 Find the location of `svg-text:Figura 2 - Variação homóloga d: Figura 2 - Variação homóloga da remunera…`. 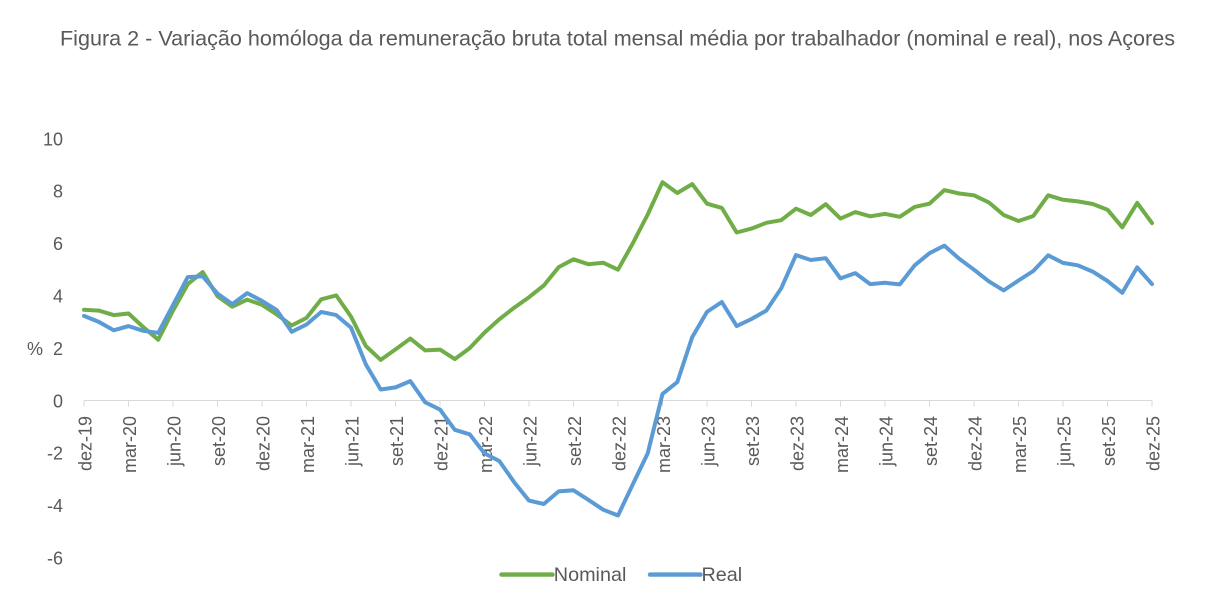

svg-text:Figura 2 - Variação homóloga d: Figura 2 - Variação homóloga da remunera… is located at coordinates (617, 39).